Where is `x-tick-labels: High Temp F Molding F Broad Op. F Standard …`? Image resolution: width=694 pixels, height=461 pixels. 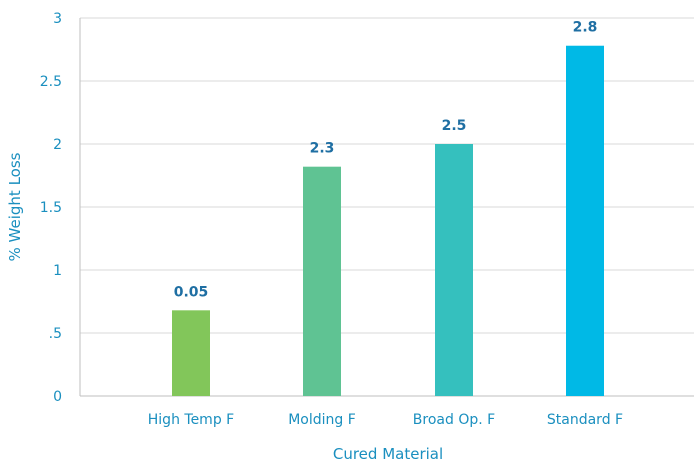 x-tick-labels: High Temp F Molding F Broad Op. F Standard … is located at coordinates (385, 420).